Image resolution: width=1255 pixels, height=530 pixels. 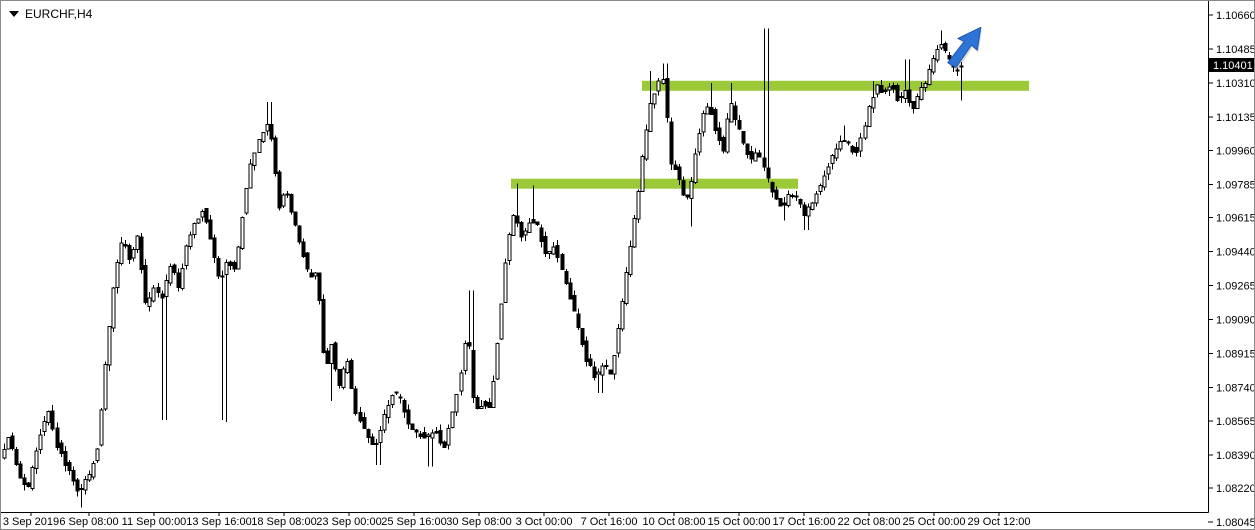 What do you see at coordinates (1235, 186) in the screenshot?
I see `price-tick-label: 1.09785` at bounding box center [1235, 186].